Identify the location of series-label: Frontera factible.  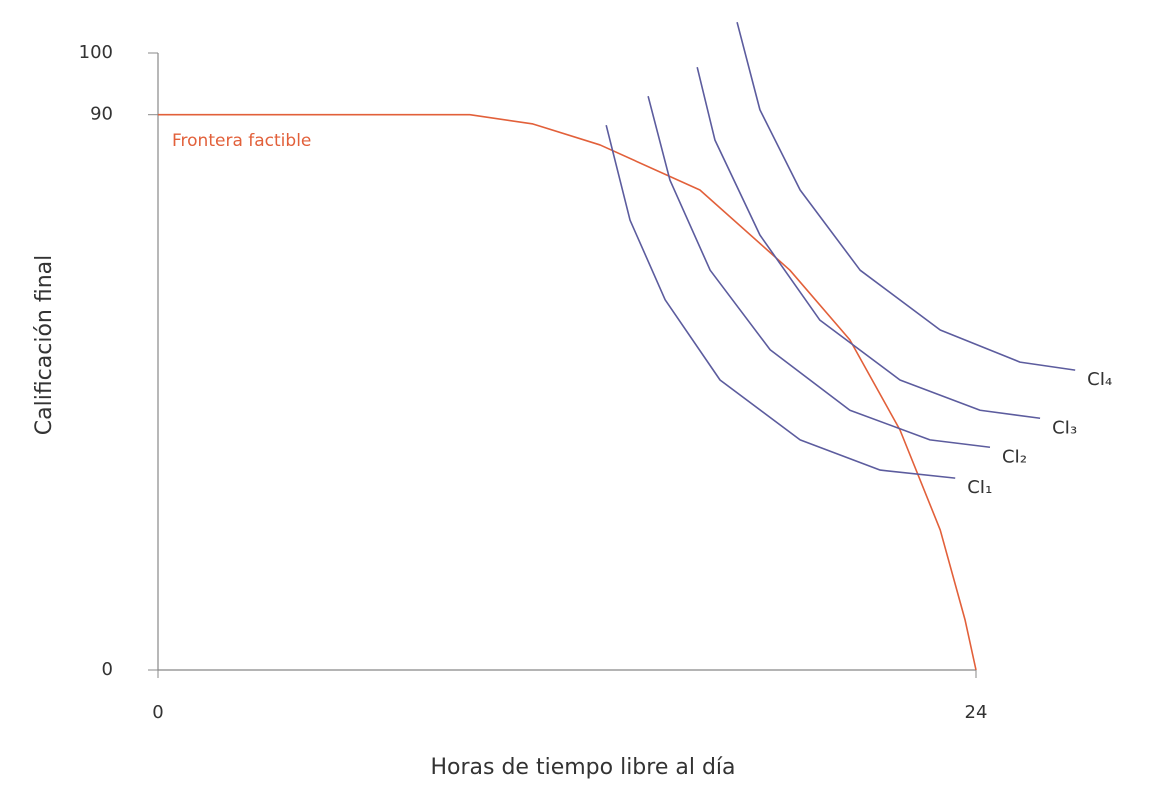
(241, 141).